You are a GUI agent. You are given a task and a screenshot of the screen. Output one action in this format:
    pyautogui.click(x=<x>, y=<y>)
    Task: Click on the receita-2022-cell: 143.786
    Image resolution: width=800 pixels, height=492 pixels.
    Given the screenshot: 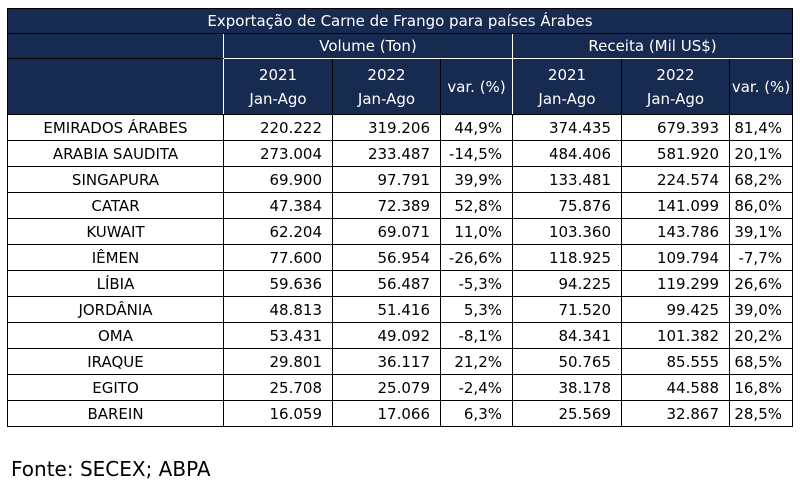 What is the action you would take?
    pyautogui.click(x=675, y=231)
    